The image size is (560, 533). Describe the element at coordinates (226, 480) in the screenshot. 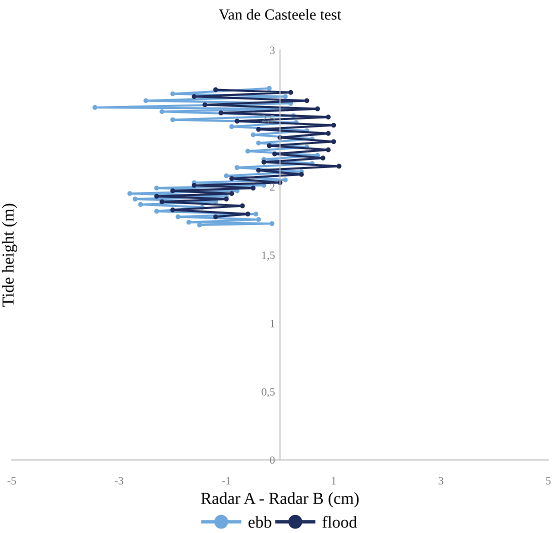

I see `x-tick-label: -1` at that location.